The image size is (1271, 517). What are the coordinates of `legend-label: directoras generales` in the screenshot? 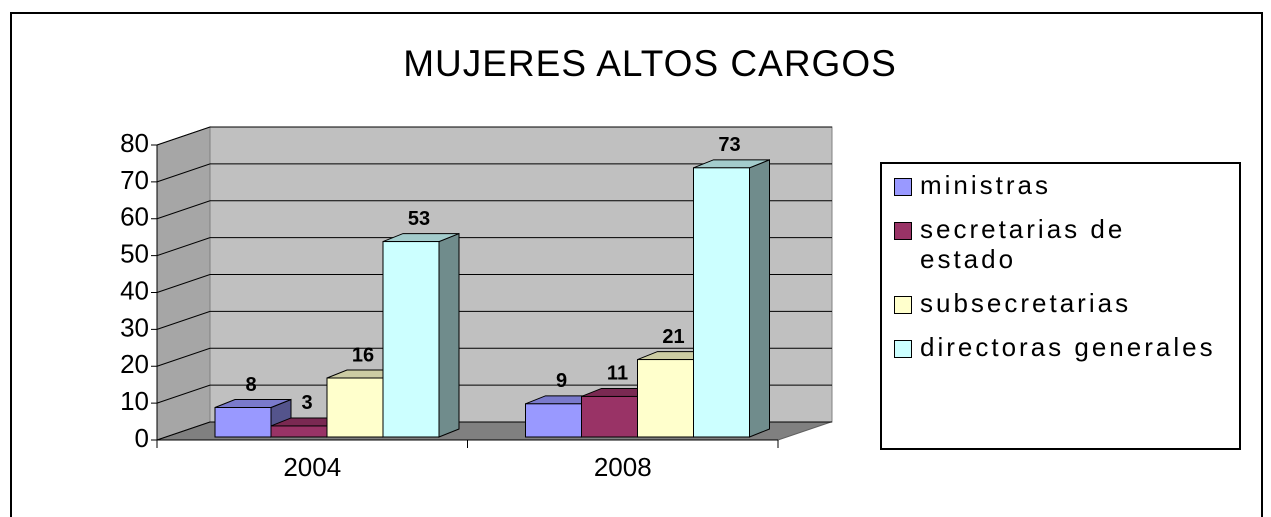 It's located at (1068, 347).